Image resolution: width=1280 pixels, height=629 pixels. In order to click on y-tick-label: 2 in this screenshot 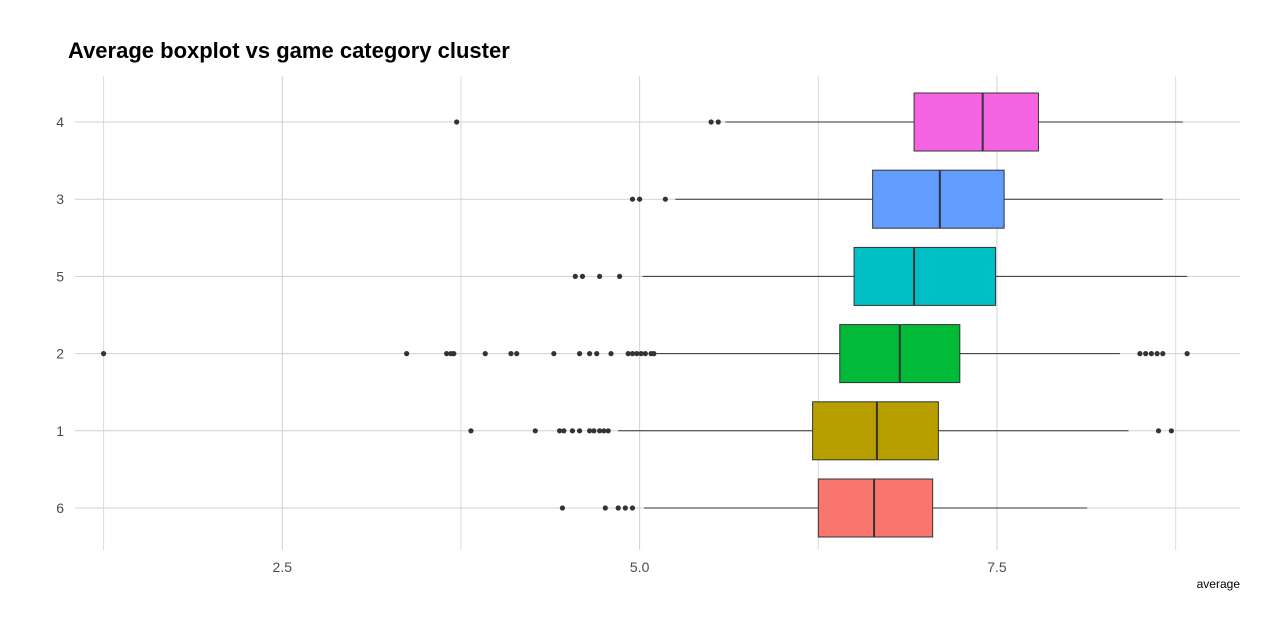, I will do `click(60, 354)`.